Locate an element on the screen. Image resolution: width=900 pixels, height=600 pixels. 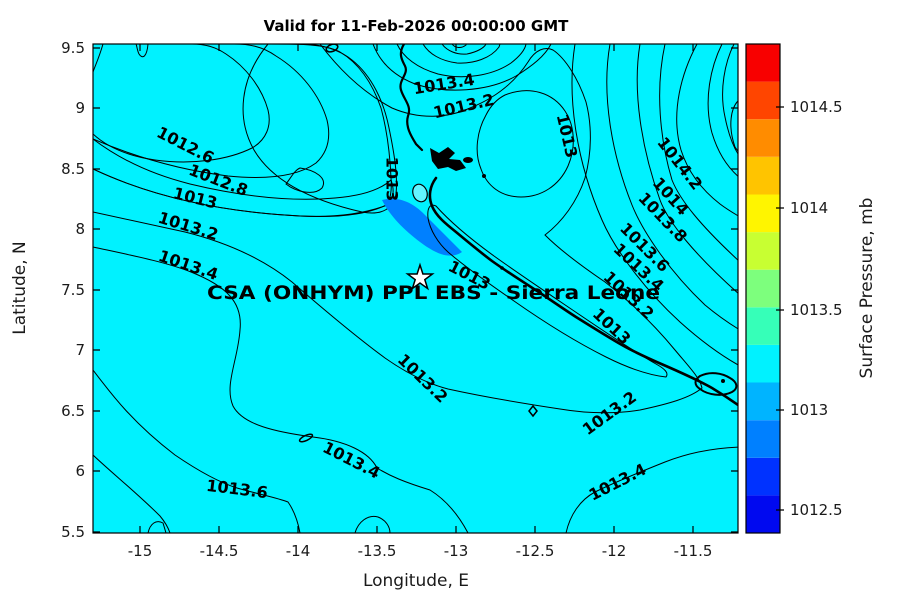
y-tick-label: 7.5 is located at coordinates (73, 290).